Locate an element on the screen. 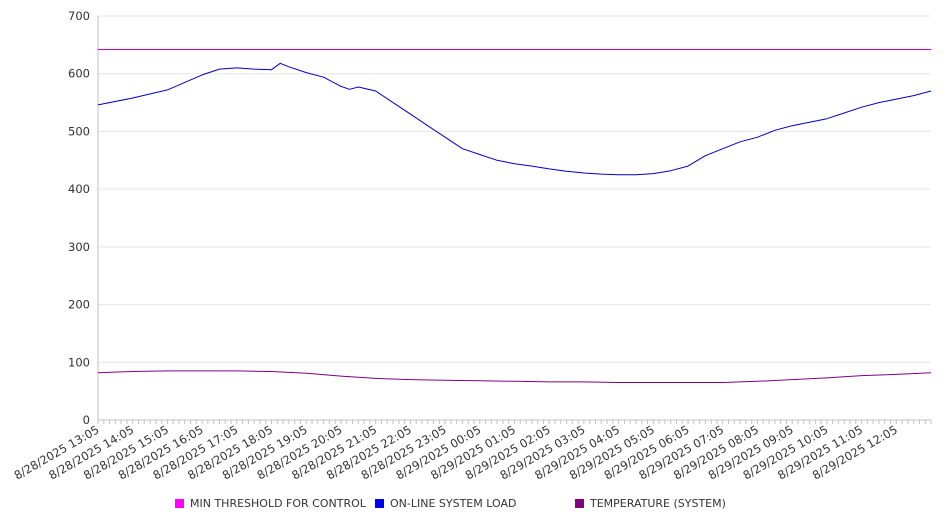  y-tick-label: 500 is located at coordinates (79, 131).